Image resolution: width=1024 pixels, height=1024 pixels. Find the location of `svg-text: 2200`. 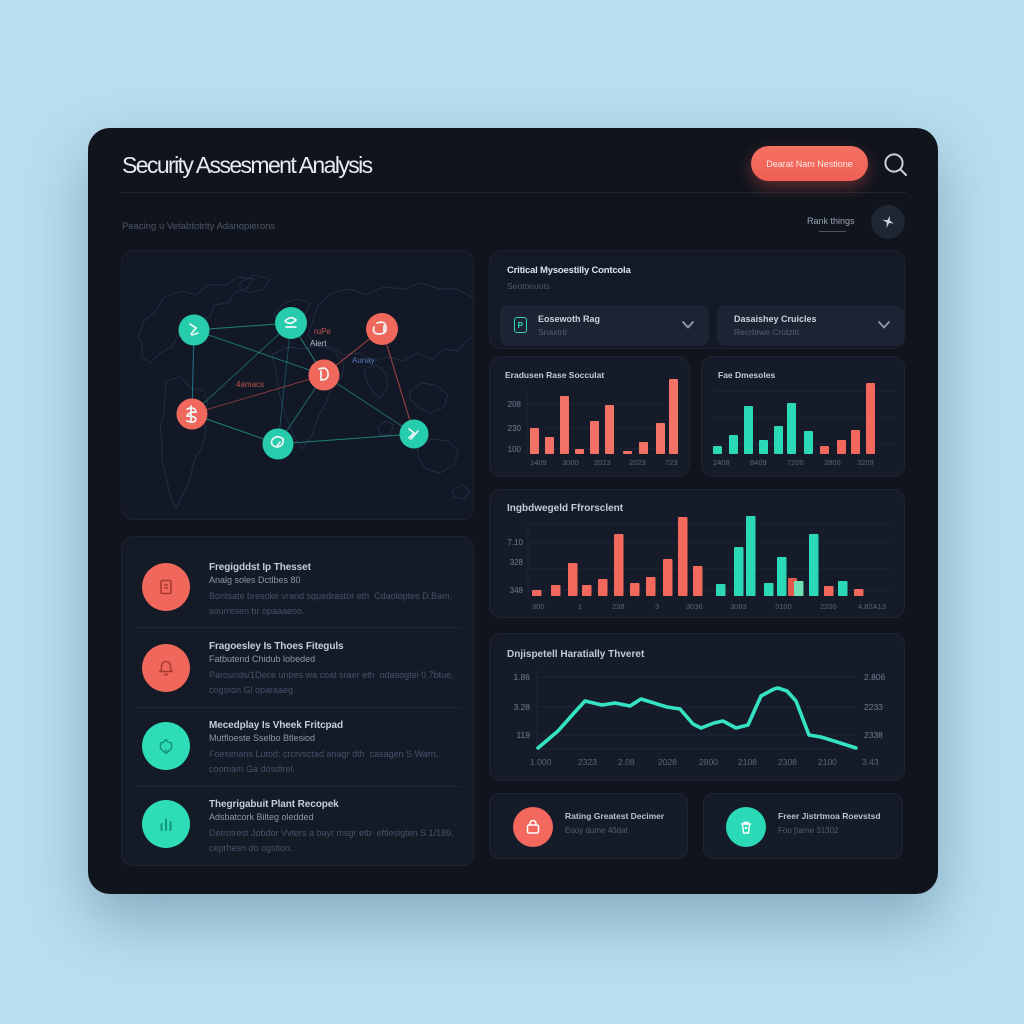

svg-text: 2200 is located at coordinates (828, 606).